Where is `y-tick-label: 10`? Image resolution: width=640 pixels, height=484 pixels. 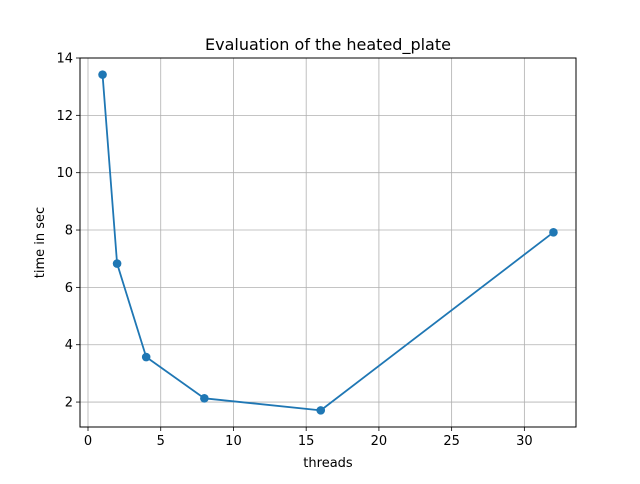
y-tick-label: 10 is located at coordinates (64, 173).